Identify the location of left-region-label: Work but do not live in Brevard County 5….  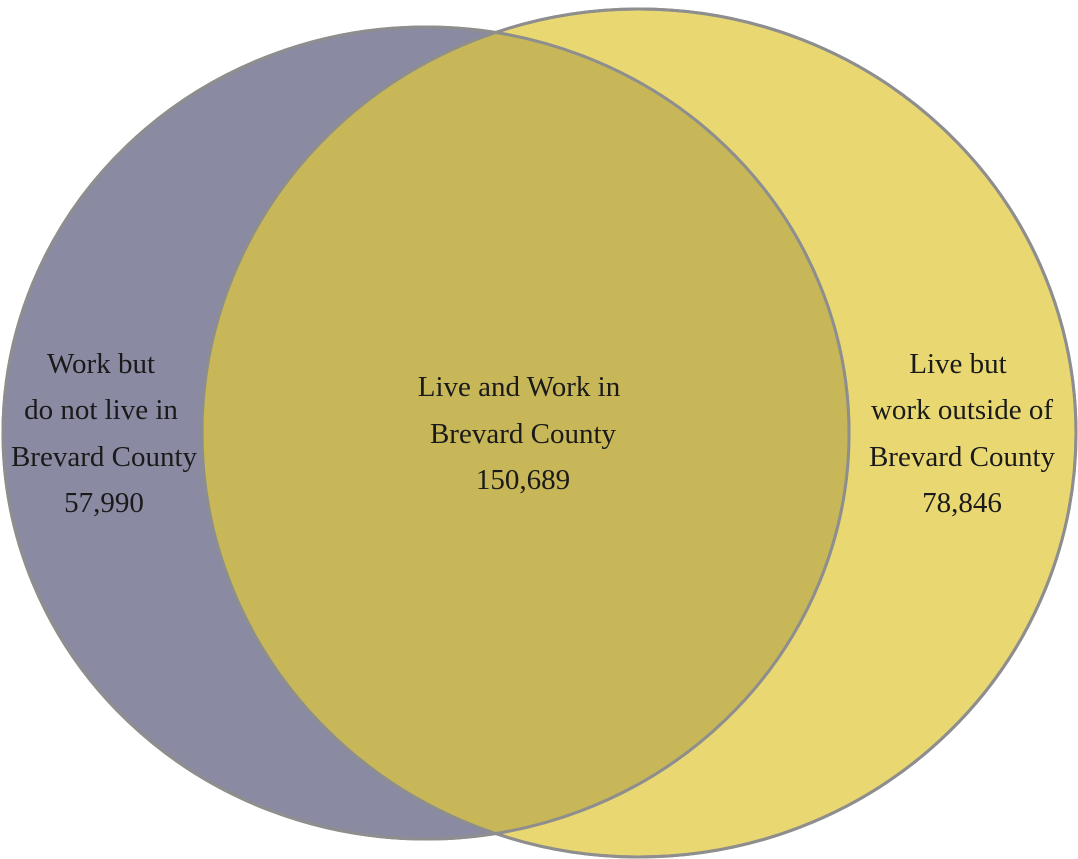
(104, 433).